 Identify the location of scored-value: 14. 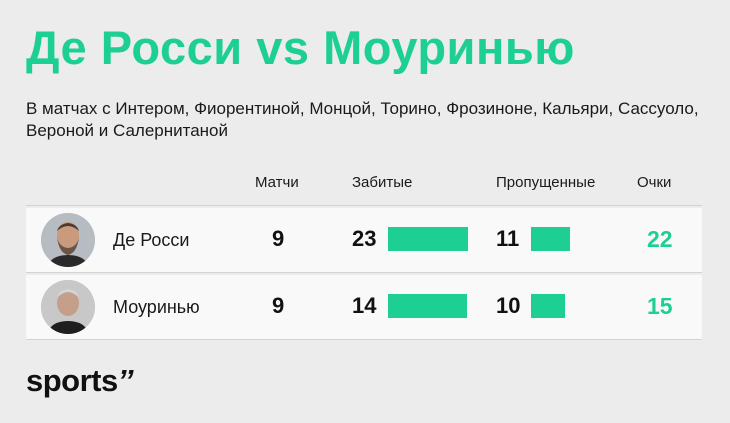
(364, 305).